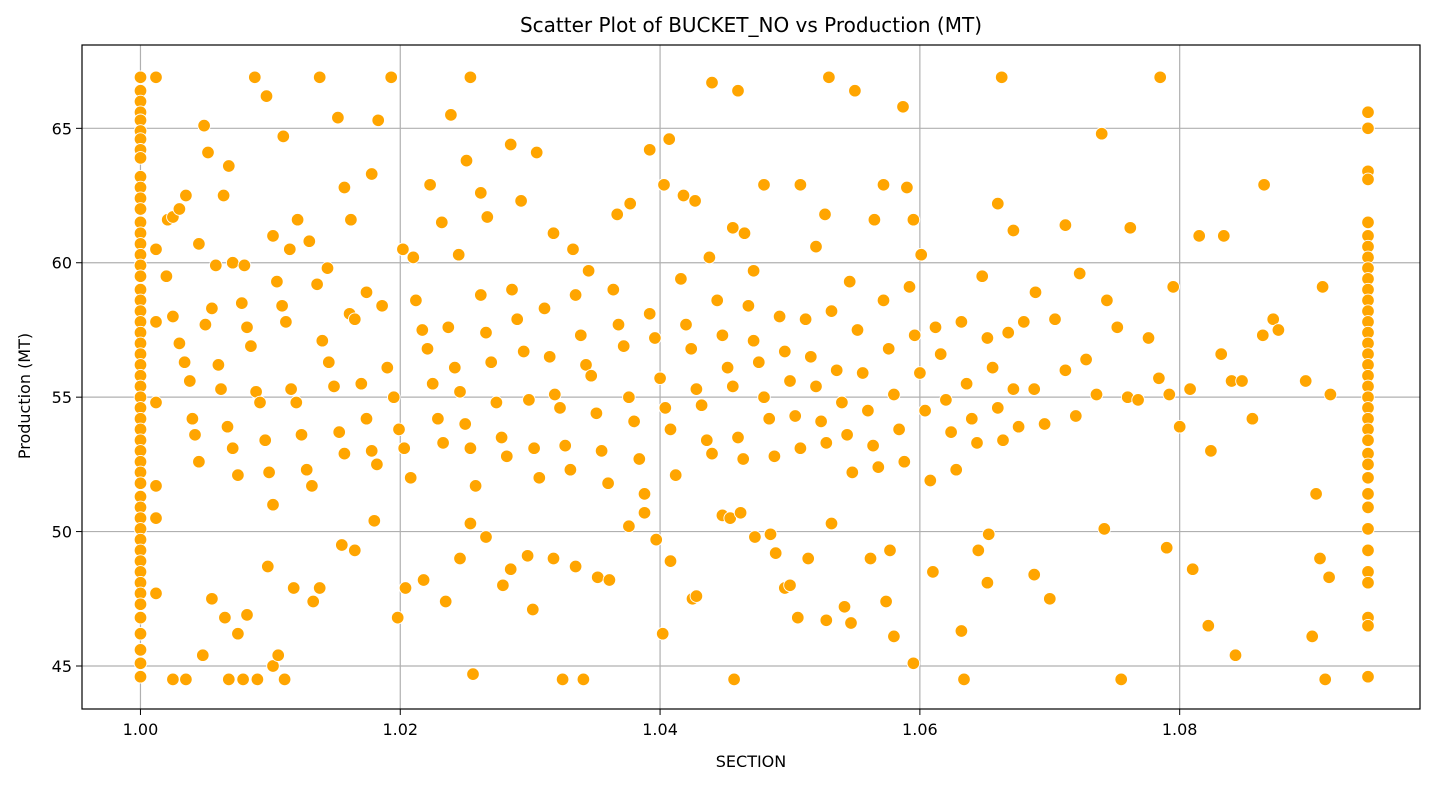  Describe the element at coordinates (1180, 729) in the screenshot. I see `x-tick-label: 1.08` at that location.